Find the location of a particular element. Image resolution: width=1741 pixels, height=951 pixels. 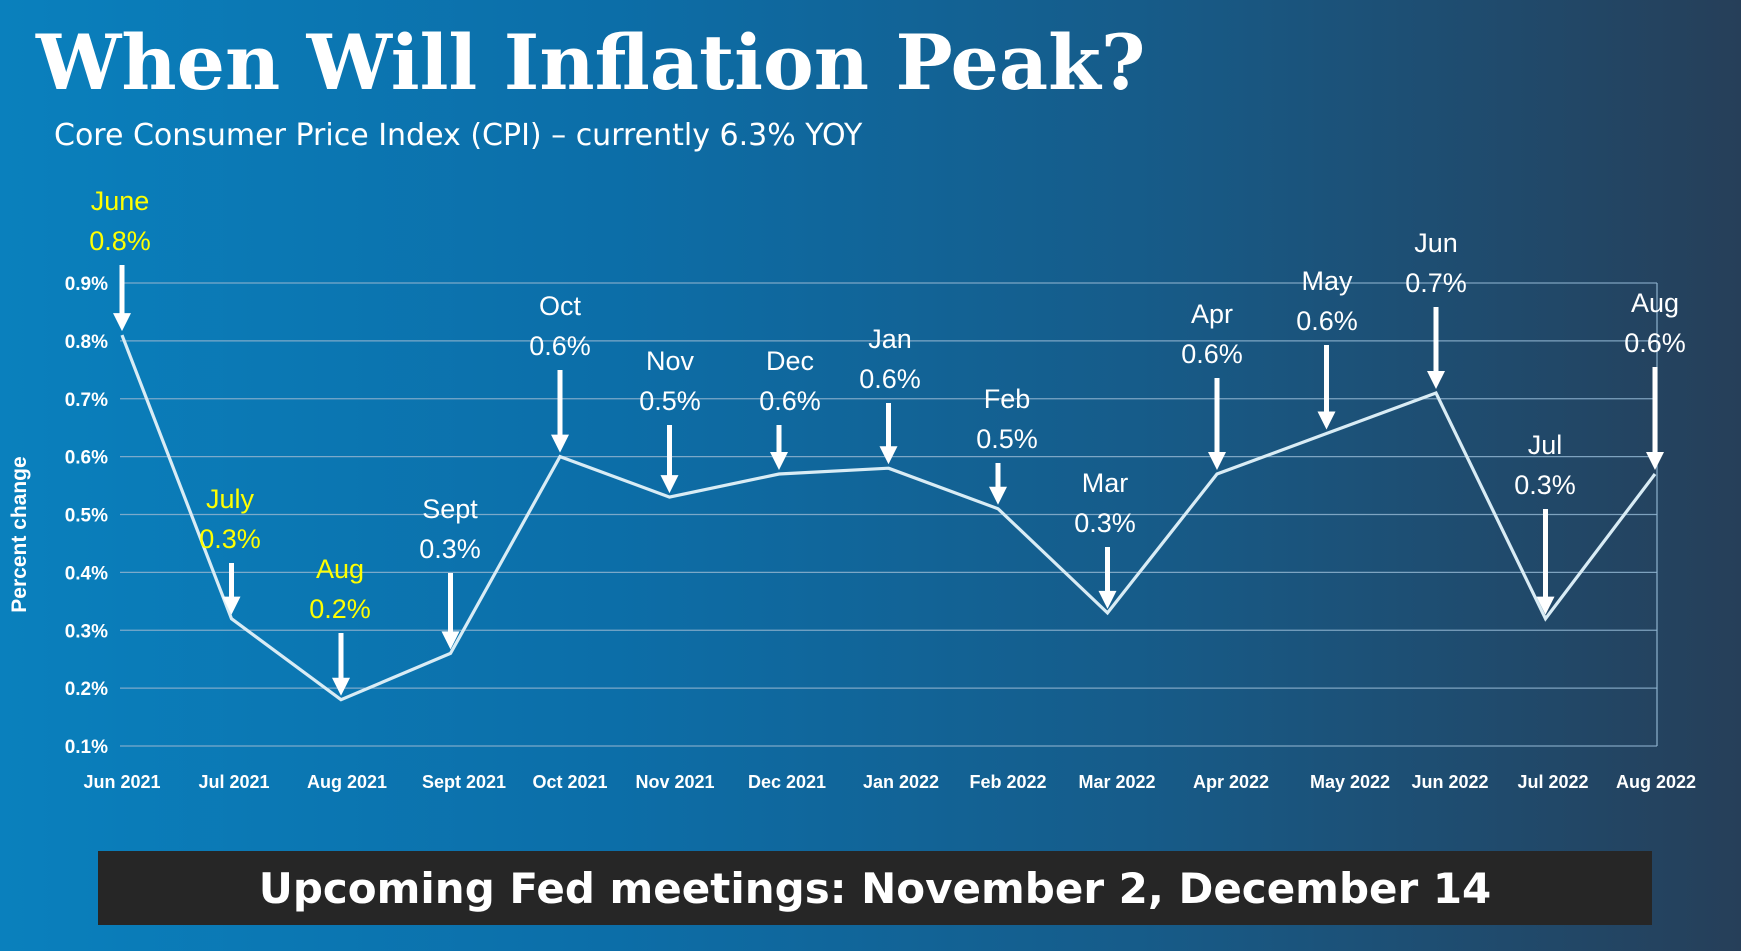

annotation-value: 0.8% is located at coordinates (120, 241).